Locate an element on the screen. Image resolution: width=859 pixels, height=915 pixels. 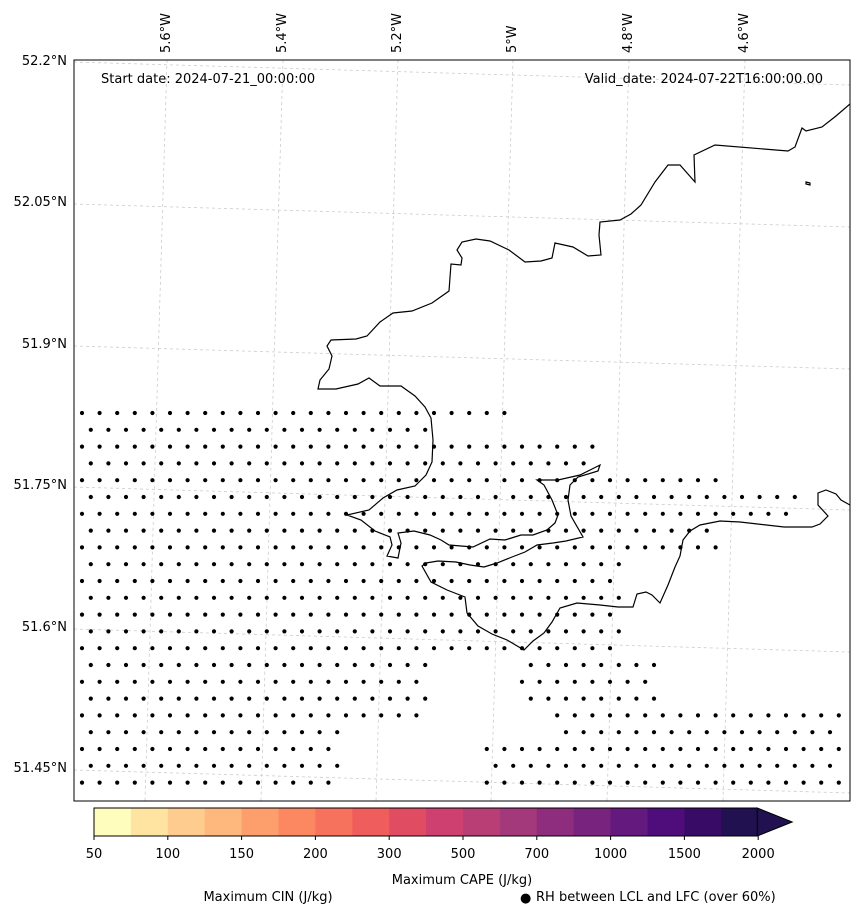
colorbar-segment is located at coordinates (186, 822).